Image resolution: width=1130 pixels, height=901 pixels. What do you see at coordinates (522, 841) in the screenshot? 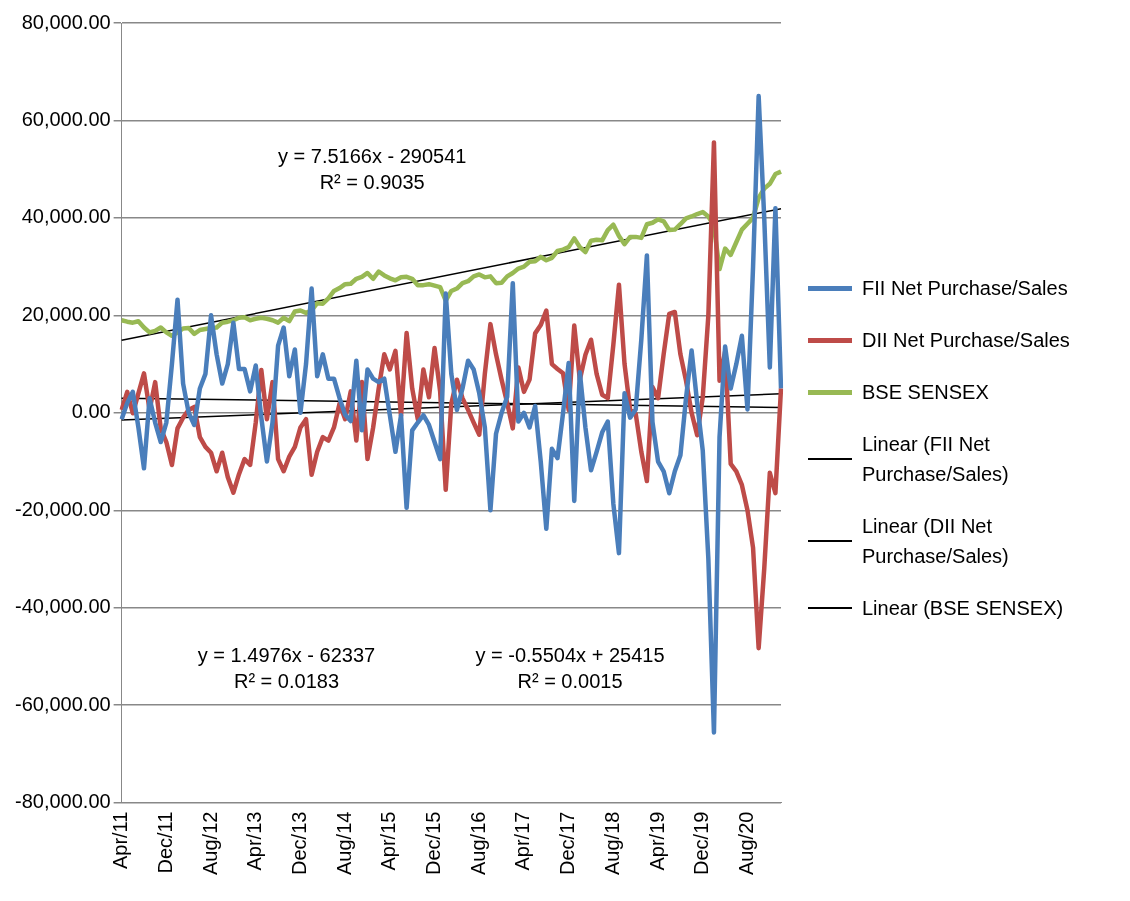
I see `x-tick-label: Apr/17` at bounding box center [522, 841].